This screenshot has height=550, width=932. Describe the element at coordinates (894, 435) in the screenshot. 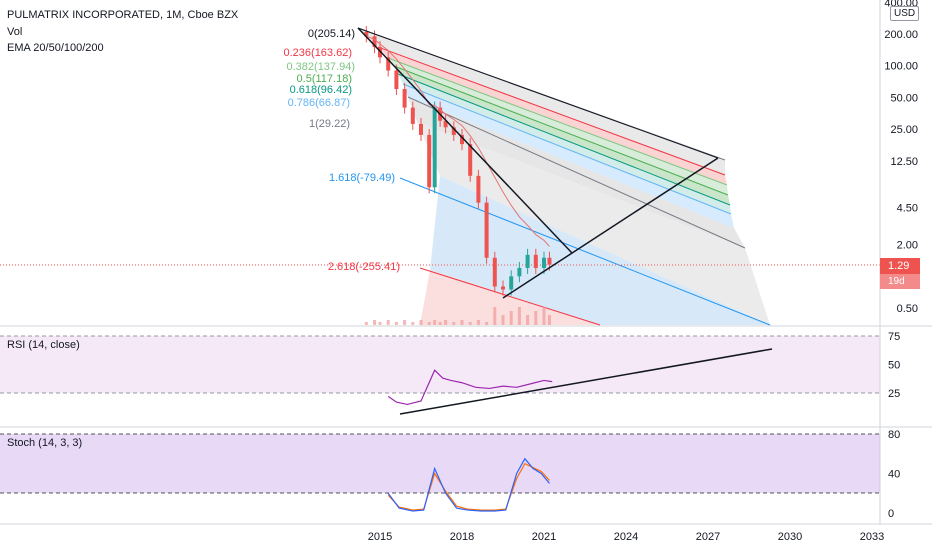

I see `stoch-tick: 80` at that location.